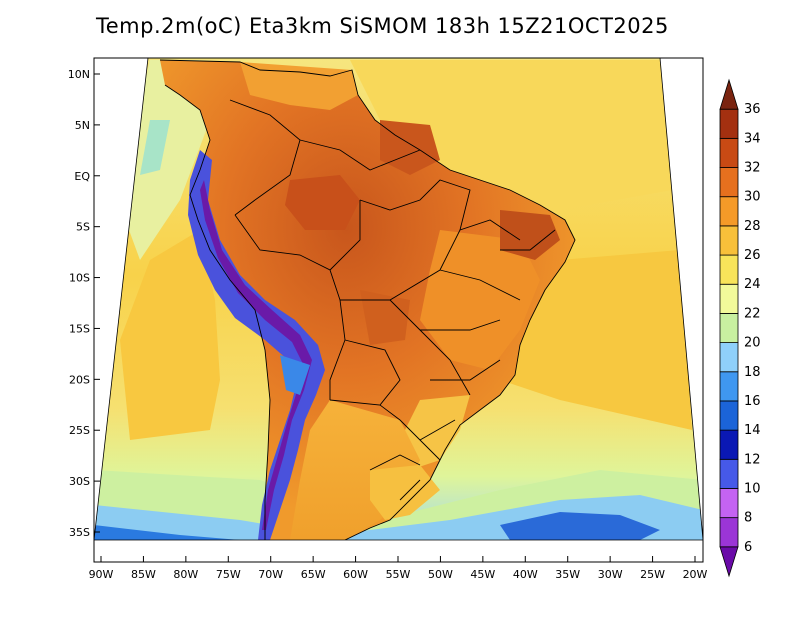  I want to click on southeast-cooler, so click(435, 432).